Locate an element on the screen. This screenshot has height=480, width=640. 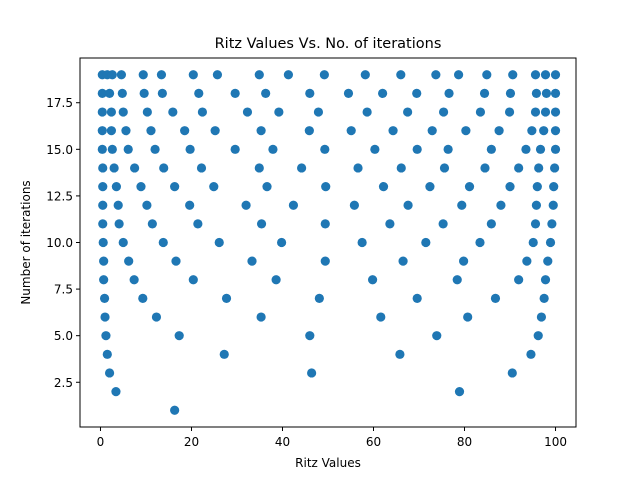
y-tick-label-4: 12.5 is located at coordinates (59, 196).